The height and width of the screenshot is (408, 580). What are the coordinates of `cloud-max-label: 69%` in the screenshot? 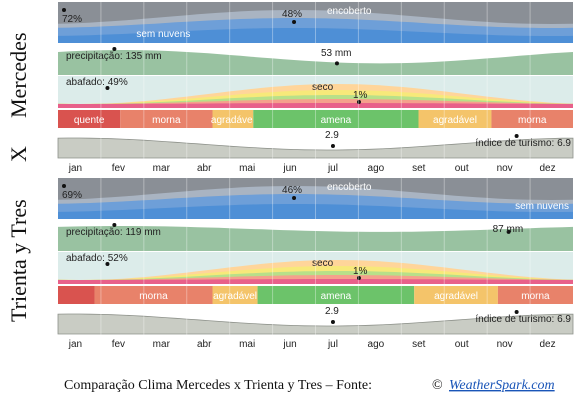 It's located at (72, 195).